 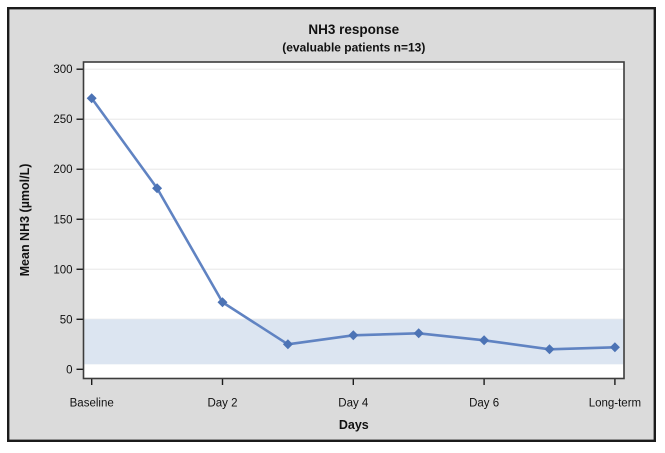 I want to click on y-tick-label-0: 0, so click(x=69, y=370).